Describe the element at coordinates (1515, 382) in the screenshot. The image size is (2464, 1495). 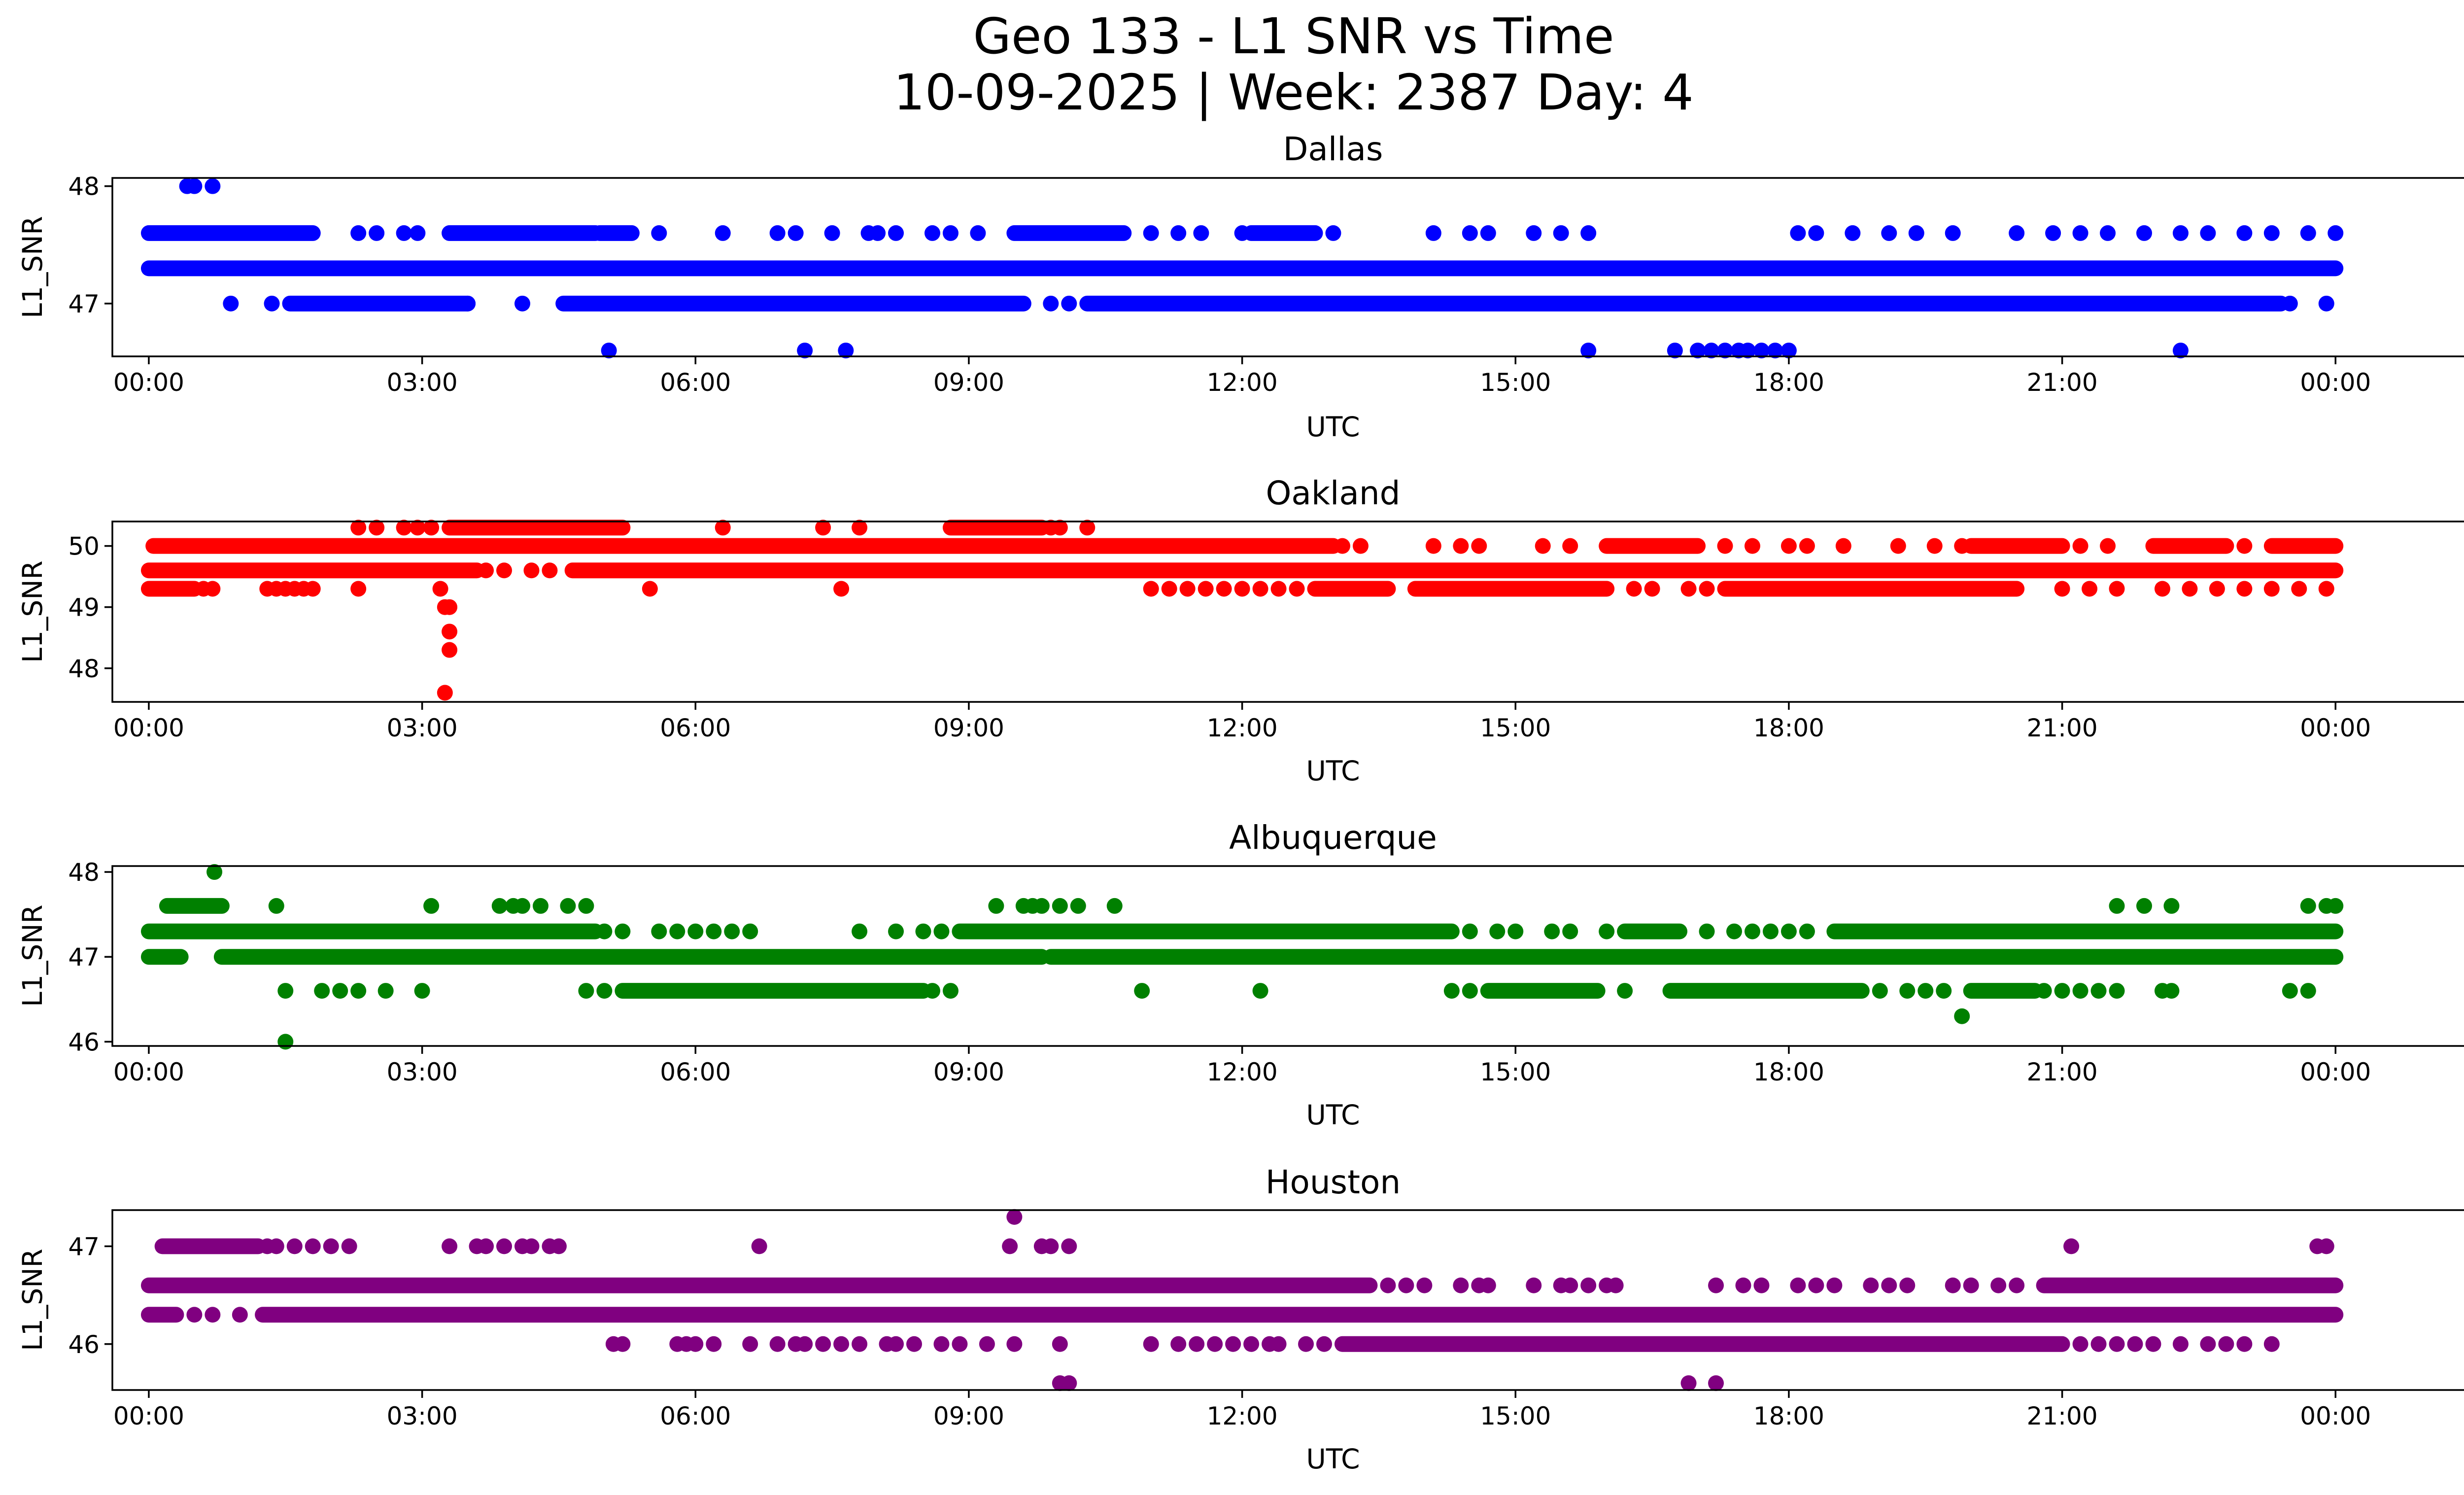
I see `xtick-label-dallas-5: 15:00` at that location.